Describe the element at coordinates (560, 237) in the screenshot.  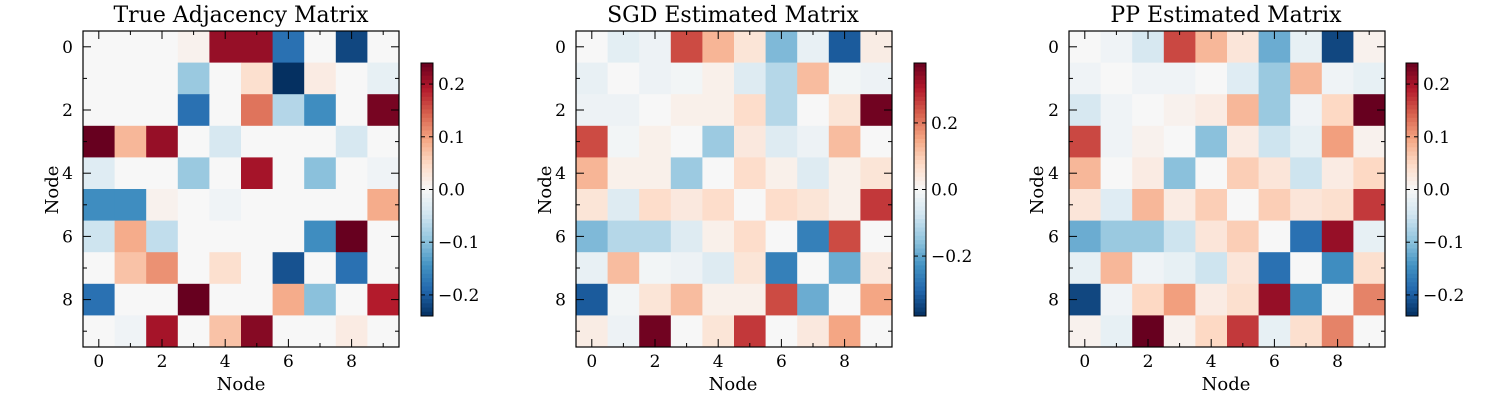
I see `y-tick-label: 6` at that location.